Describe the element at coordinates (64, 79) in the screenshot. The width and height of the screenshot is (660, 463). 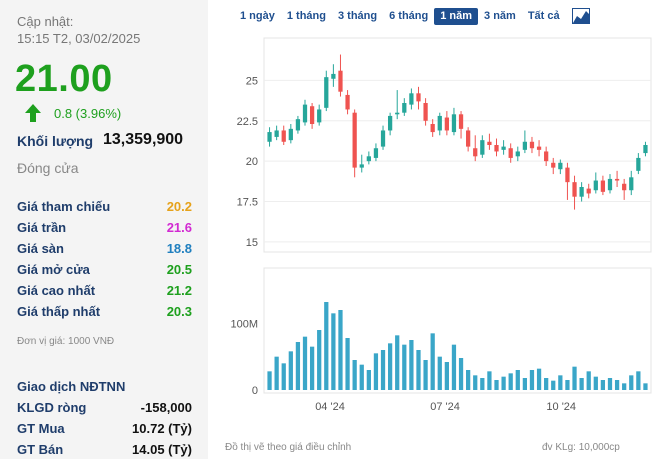
I see `current-price: 21.00` at that location.